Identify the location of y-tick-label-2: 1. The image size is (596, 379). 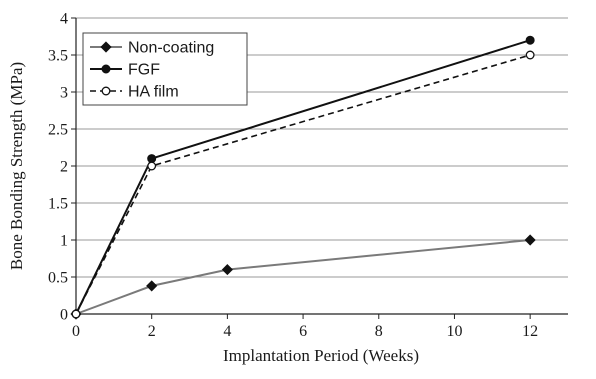
(64, 241).